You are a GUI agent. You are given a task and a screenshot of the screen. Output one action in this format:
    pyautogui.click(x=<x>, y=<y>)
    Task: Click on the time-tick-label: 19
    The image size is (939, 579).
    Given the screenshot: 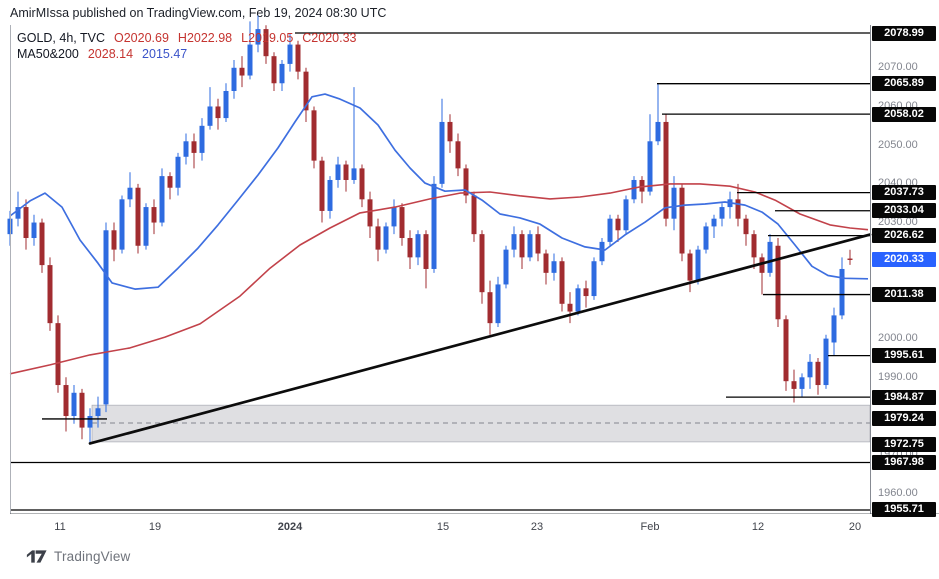 What is the action you would take?
    pyautogui.click(x=155, y=527)
    